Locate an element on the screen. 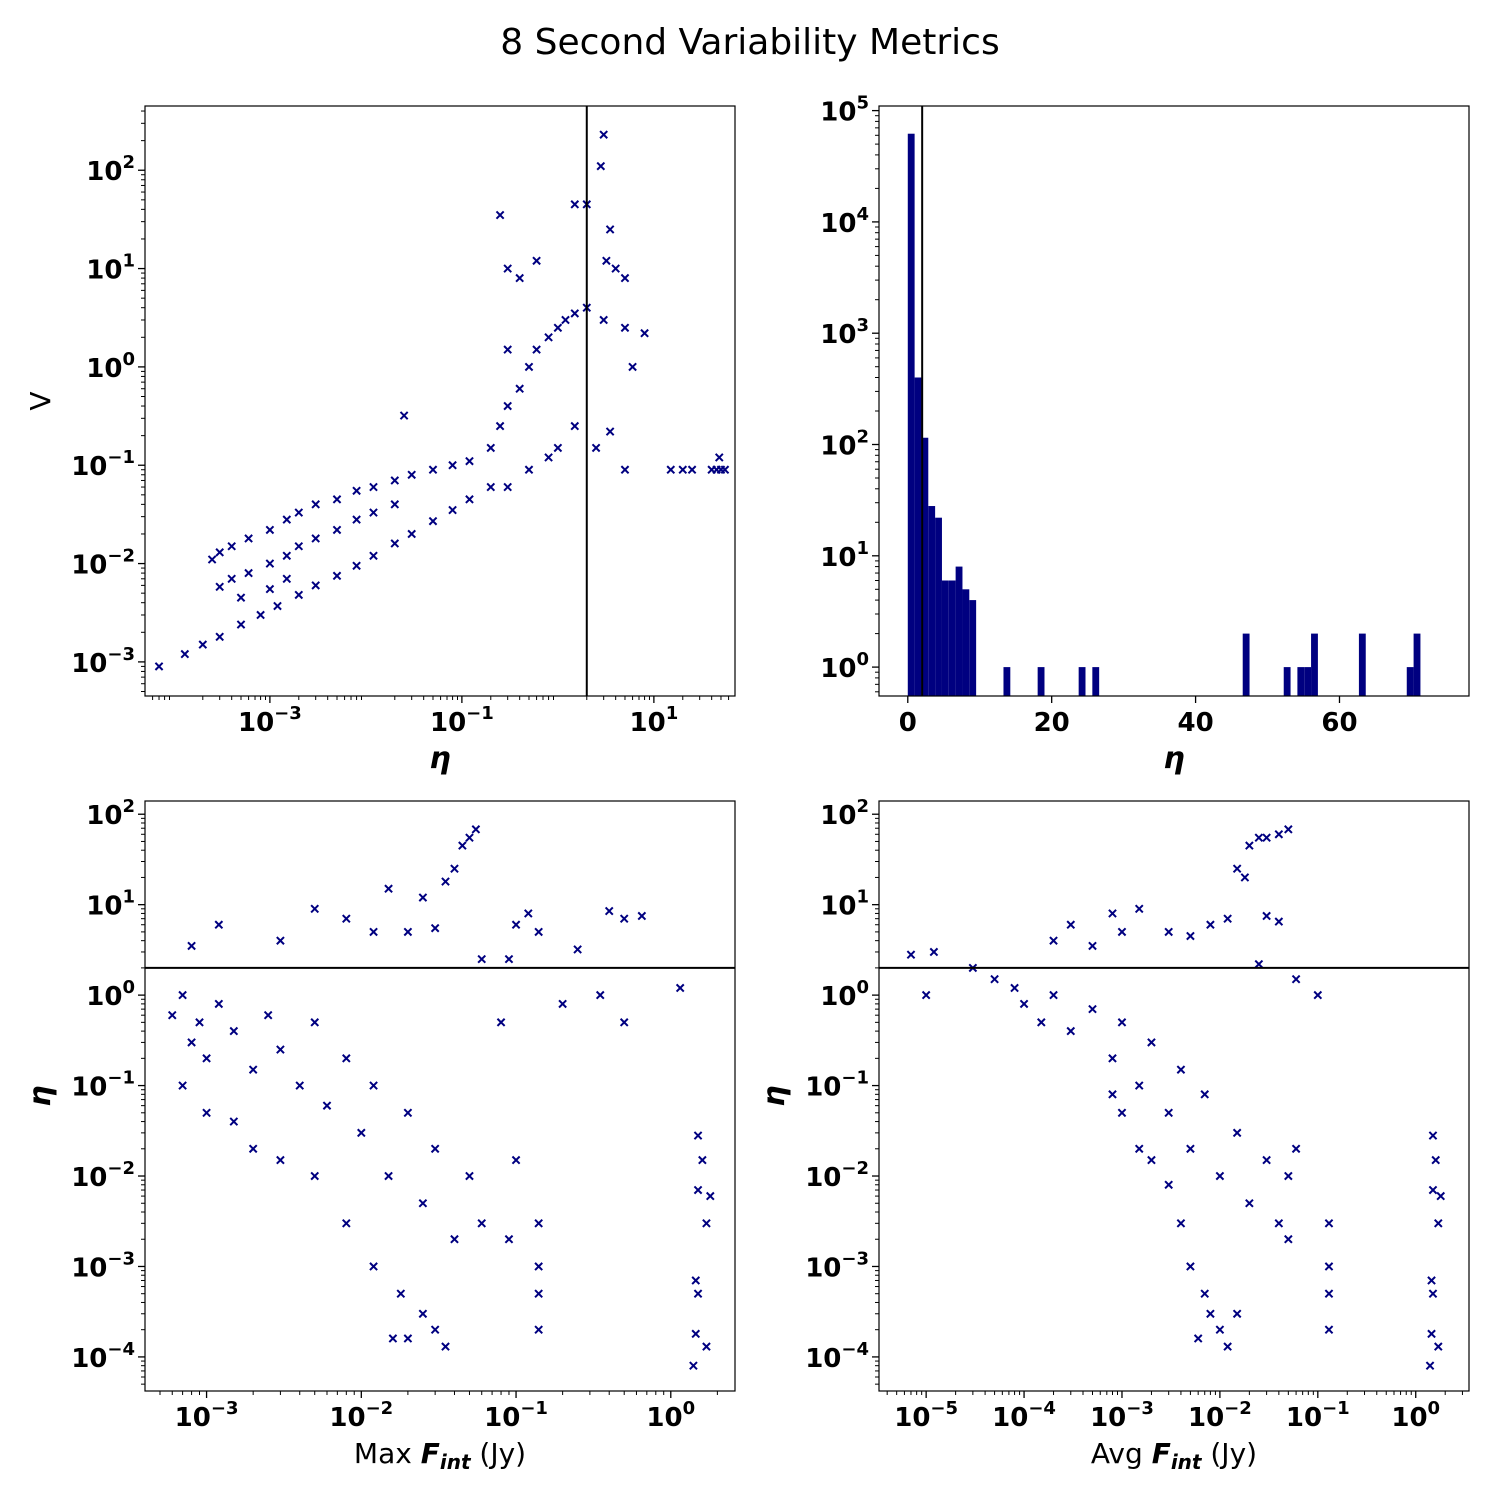 Image resolution: width=1500 pixels, height=1500 pixels. y-tick-label: 10⁻⁴ is located at coordinates (103, 1356).